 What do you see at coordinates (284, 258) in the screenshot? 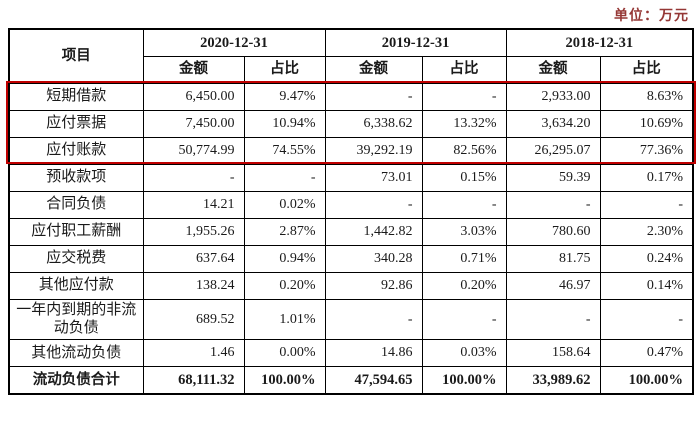
I see `row-value-cell: 0.94%` at bounding box center [284, 258].